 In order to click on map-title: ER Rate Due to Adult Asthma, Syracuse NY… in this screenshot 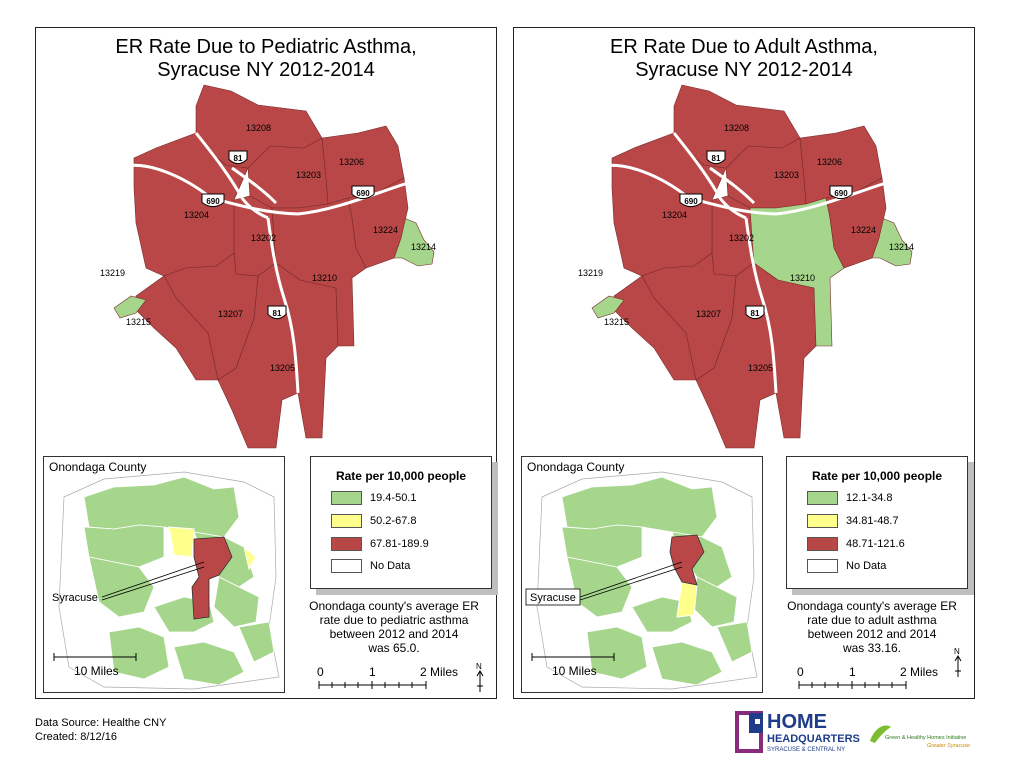, I will do `click(744, 59)`.